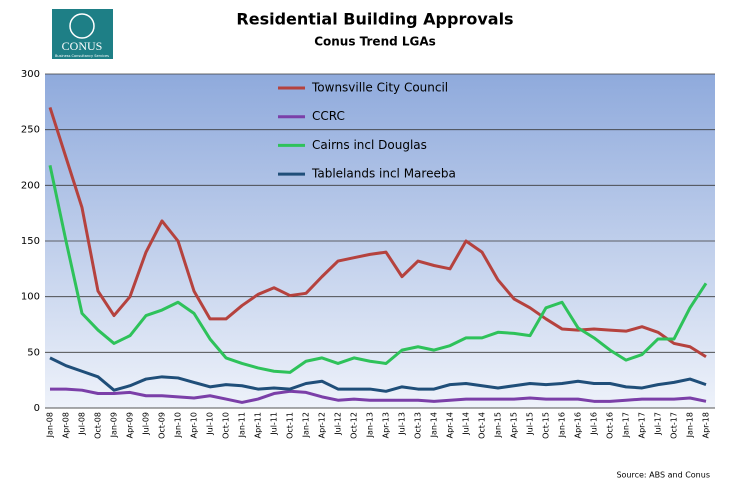 The image size is (750, 493). Describe the element at coordinates (402, 424) in the screenshot. I see `x-tick-label: Jul-13` at that location.